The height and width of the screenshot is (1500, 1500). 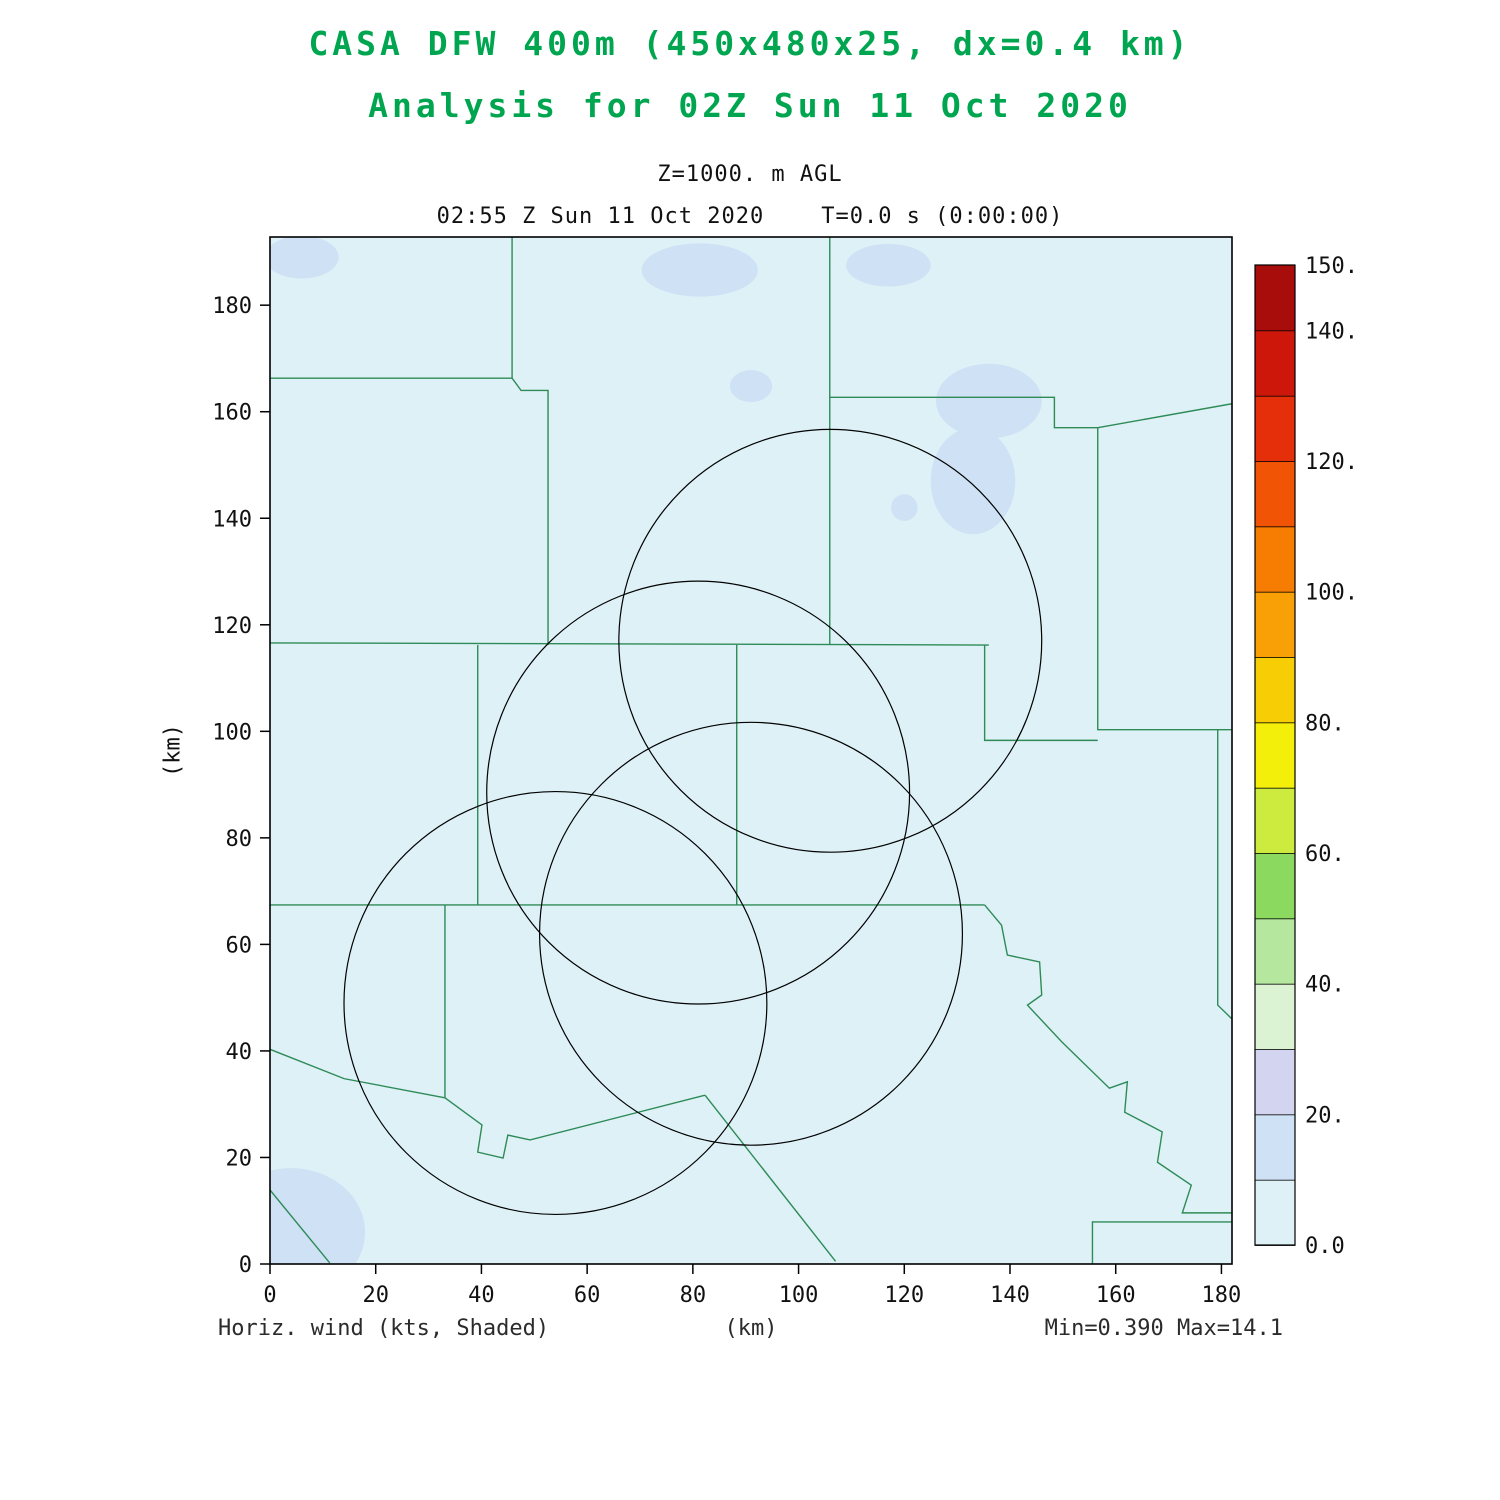 What do you see at coordinates (173, 750) in the screenshot?
I see `y-axis-label: (km)` at bounding box center [173, 750].